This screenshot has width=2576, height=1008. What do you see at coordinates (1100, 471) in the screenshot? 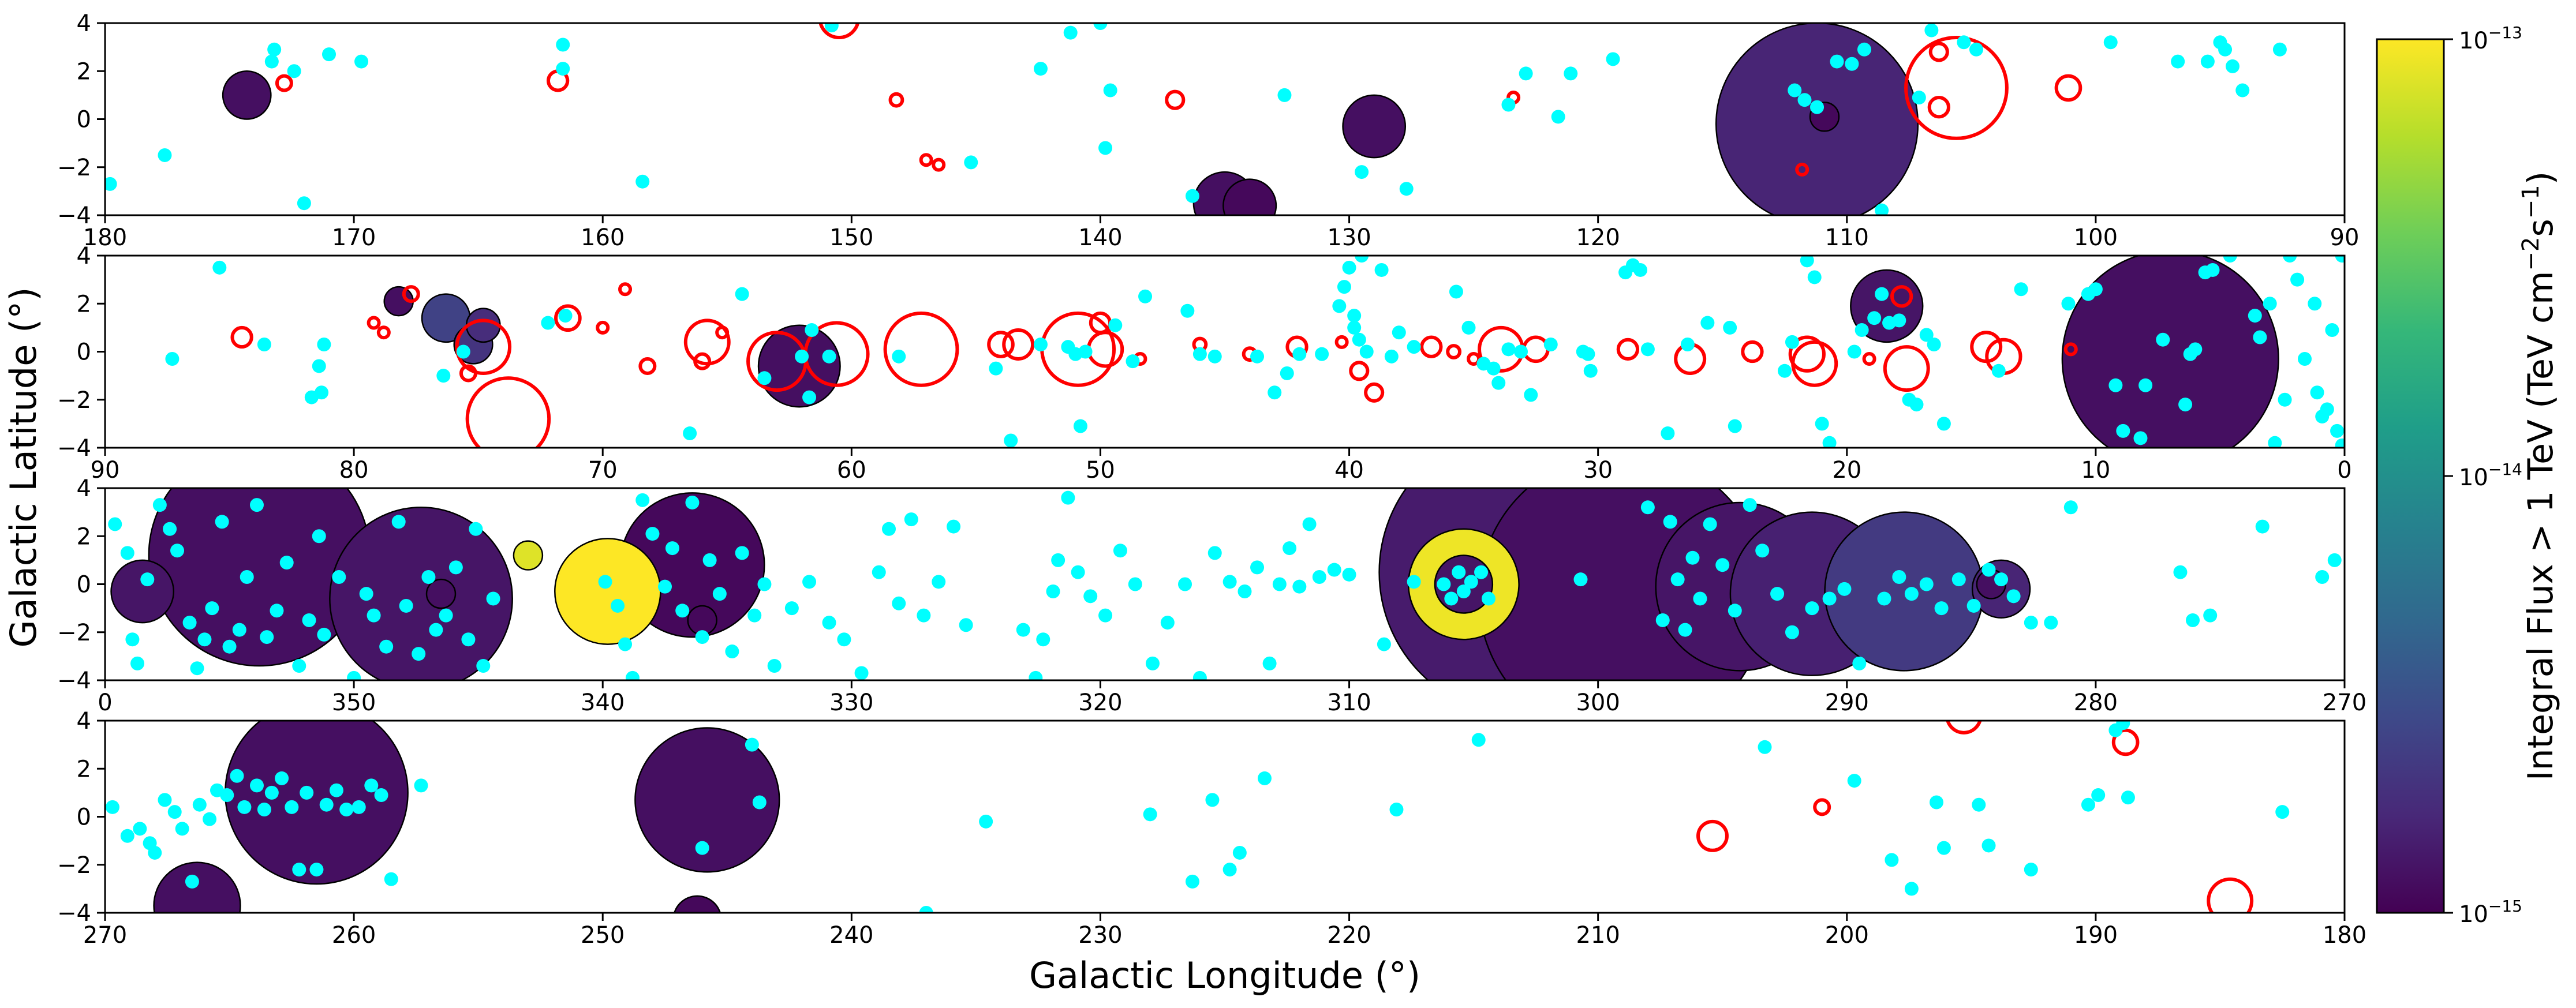
I see `x-tick-label: 50` at bounding box center [1100, 471].